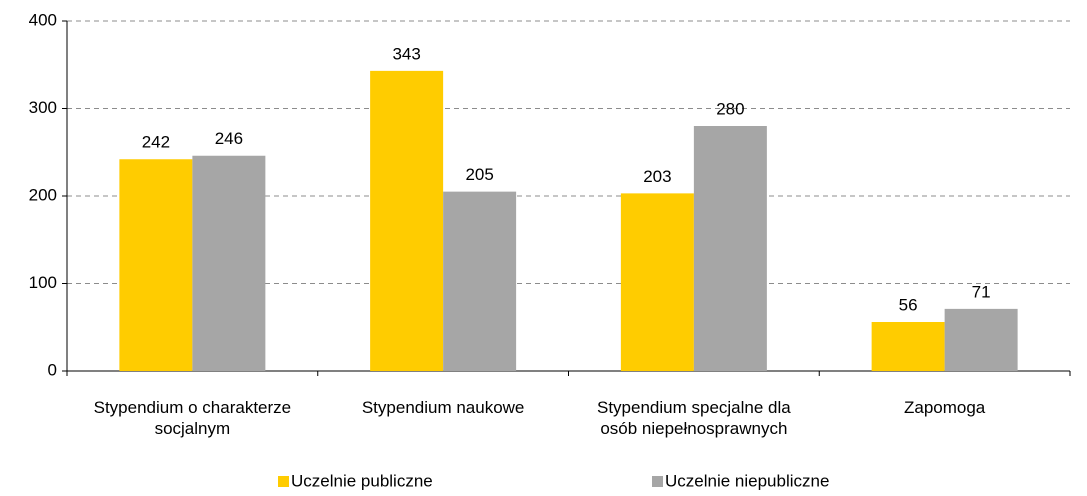  I want to click on legend-label: Uczelnie publiczne, so click(362, 480).